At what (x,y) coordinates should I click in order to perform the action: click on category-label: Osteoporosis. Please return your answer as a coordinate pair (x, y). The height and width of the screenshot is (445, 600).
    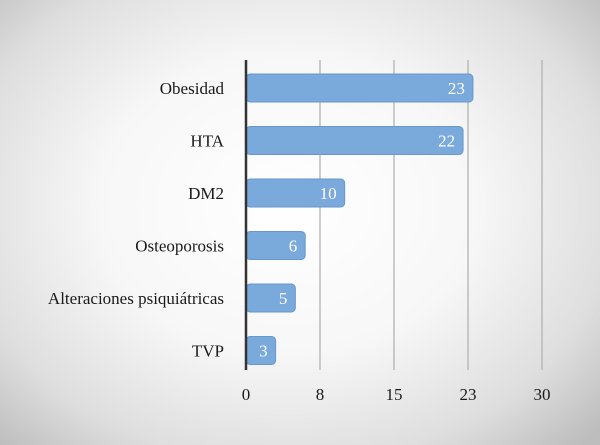
    Looking at the image, I should click on (179, 246).